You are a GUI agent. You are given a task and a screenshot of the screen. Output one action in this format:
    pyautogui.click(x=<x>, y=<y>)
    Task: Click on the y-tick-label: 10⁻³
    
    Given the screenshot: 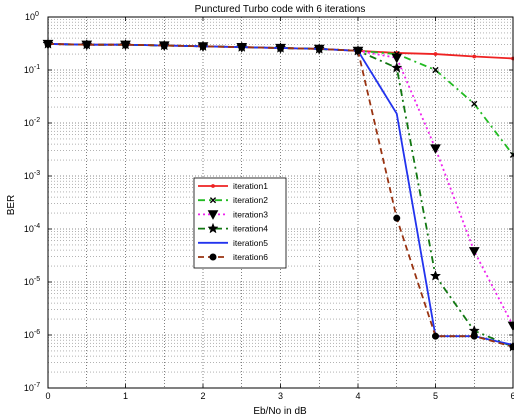 What is the action you would take?
    pyautogui.click(x=32, y=175)
    